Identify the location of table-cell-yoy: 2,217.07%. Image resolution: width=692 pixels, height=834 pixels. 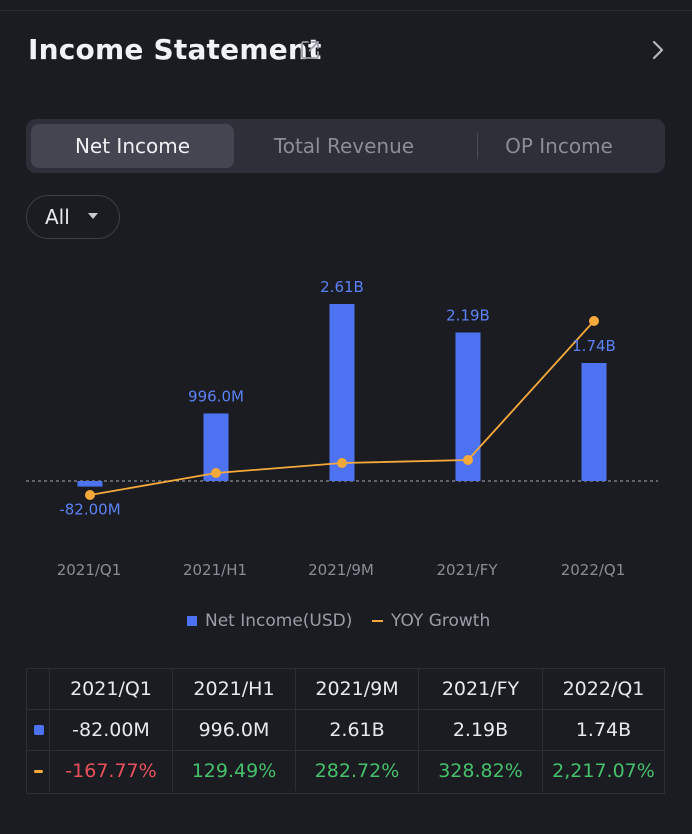
(603, 771).